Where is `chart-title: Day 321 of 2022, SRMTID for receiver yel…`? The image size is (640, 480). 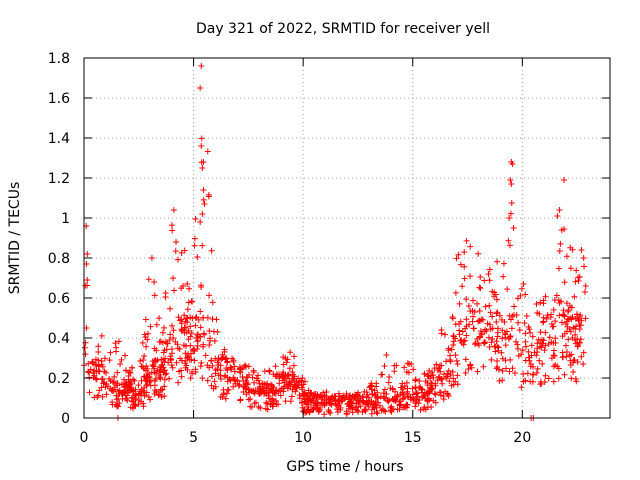 chart-title: Day 321 of 2022, SRMTID for receiver yel… is located at coordinates (343, 29).